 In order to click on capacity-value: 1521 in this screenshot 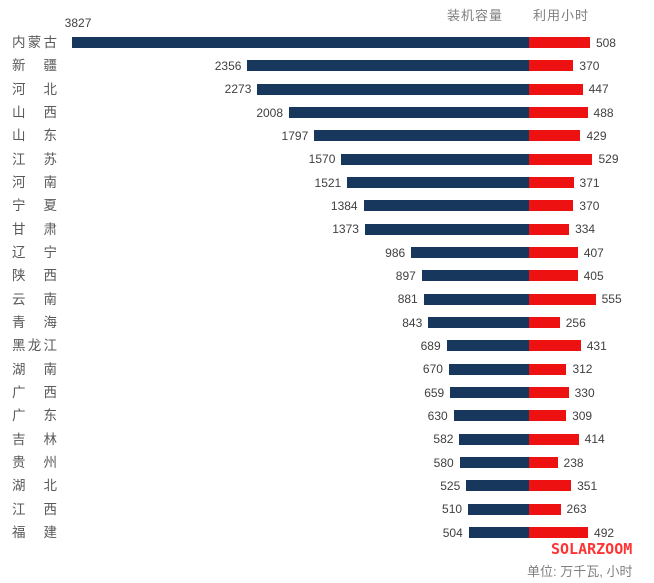, I will do `click(328, 182)`.